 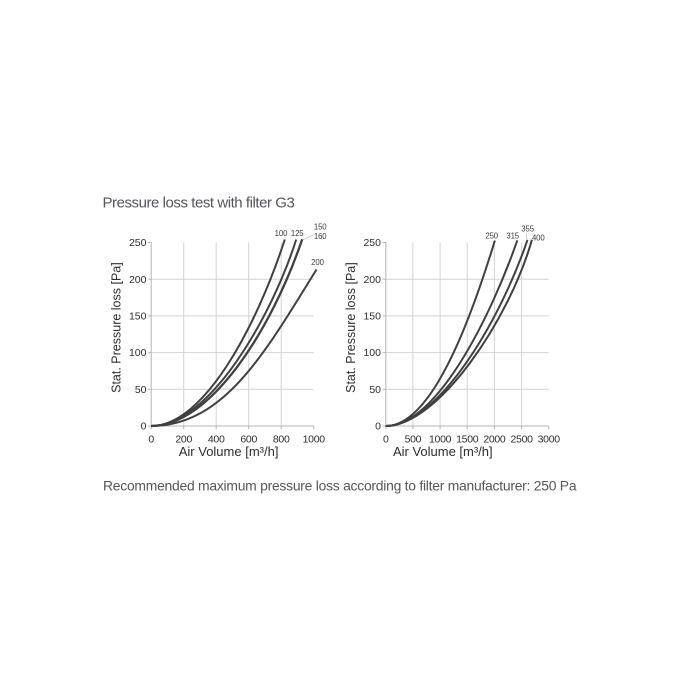 I want to click on svg-text: 125, so click(x=297, y=233).